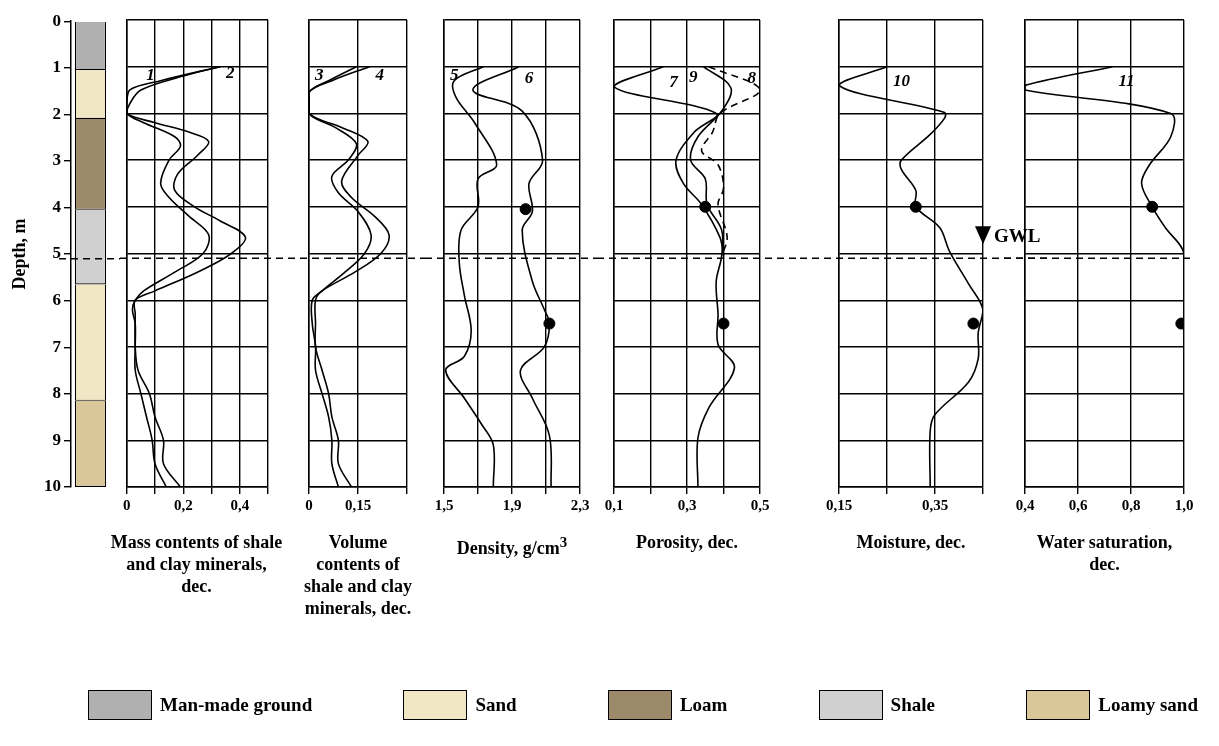 The image size is (1219, 746). What do you see at coordinates (512, 504) in the screenshot?
I see `x-tick-label: 1,9` at bounding box center [512, 504].